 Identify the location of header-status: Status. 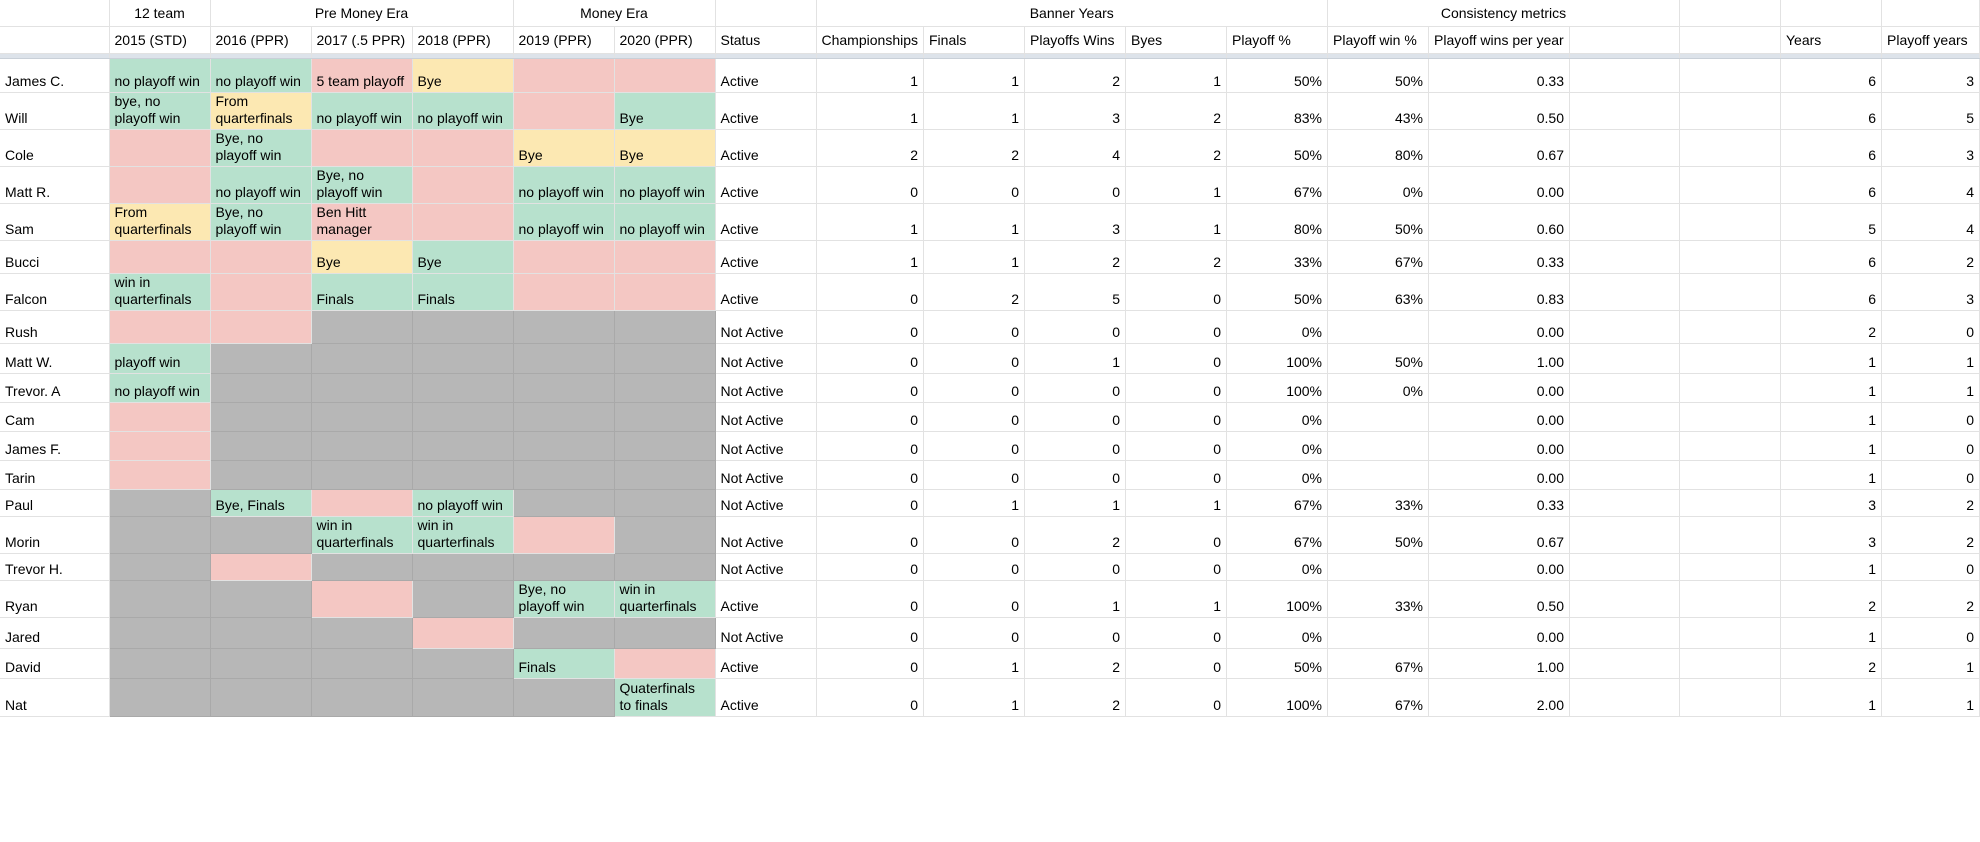
(766, 40).